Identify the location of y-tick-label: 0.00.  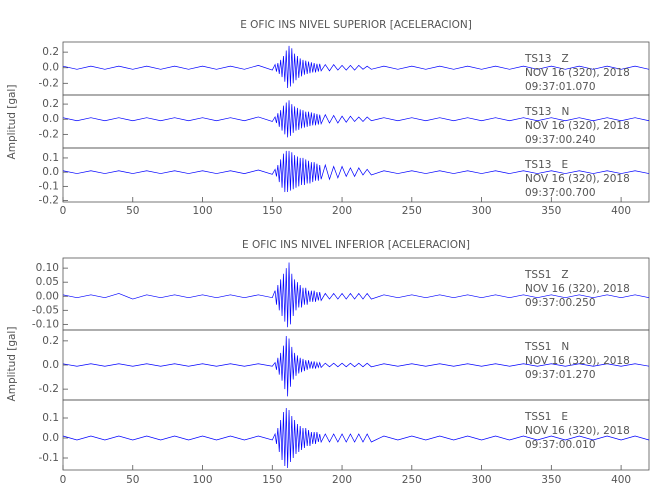
(47, 296).